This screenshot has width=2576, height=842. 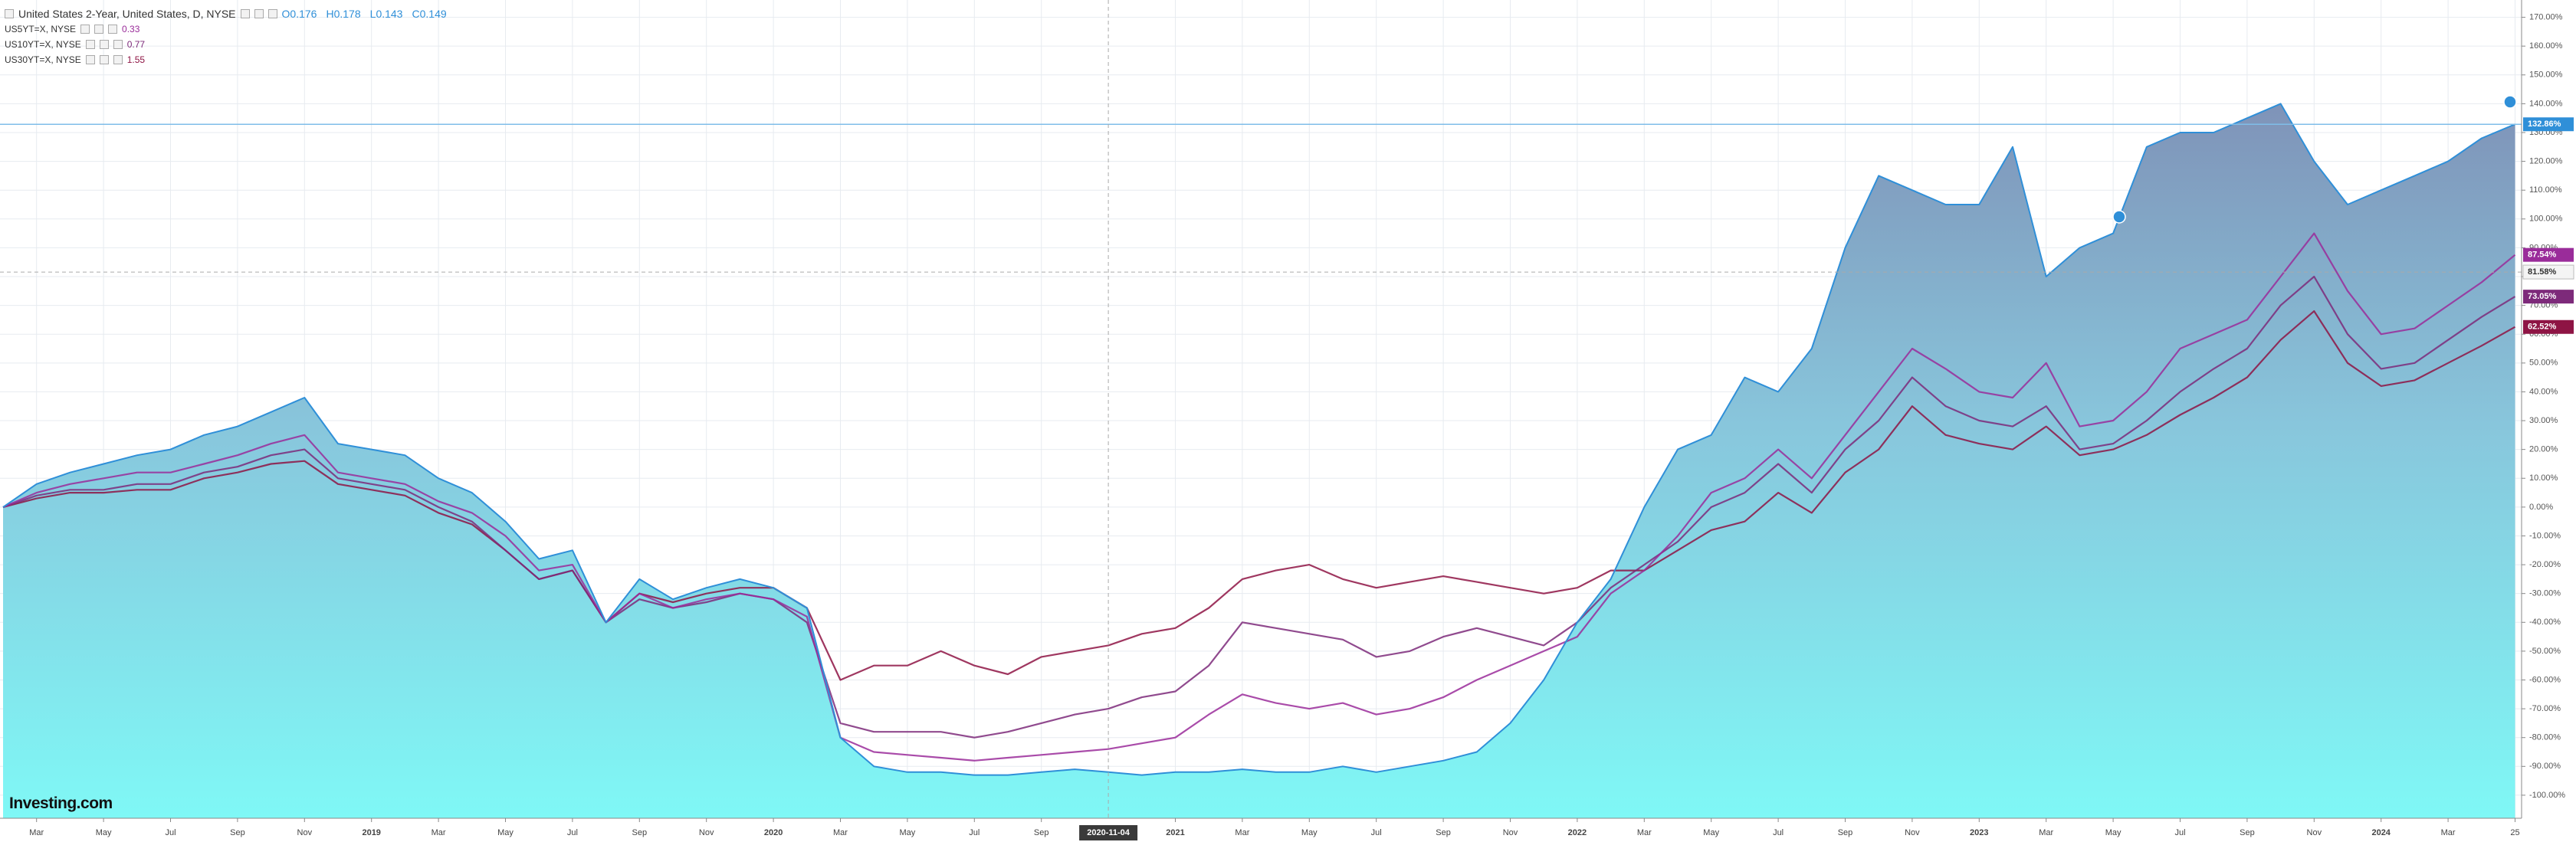 I want to click on legend-name: US30YT=X, NYSE, so click(x=43, y=59).